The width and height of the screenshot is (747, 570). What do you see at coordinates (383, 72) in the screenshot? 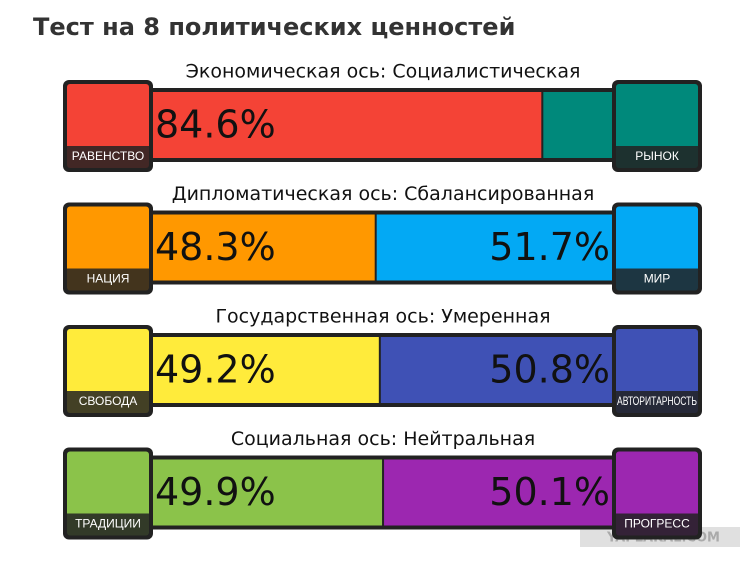
I see `axis-title: Экономическая ось: Социалистическая` at bounding box center [383, 72].